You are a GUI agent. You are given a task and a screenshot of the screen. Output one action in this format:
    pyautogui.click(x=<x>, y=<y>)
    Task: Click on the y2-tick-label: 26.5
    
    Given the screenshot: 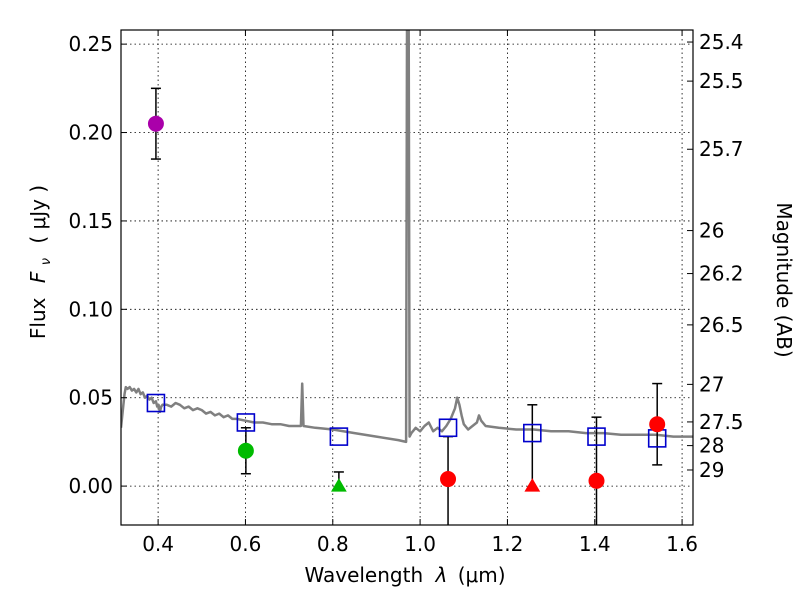 What is the action you would take?
    pyautogui.click(x=721, y=325)
    